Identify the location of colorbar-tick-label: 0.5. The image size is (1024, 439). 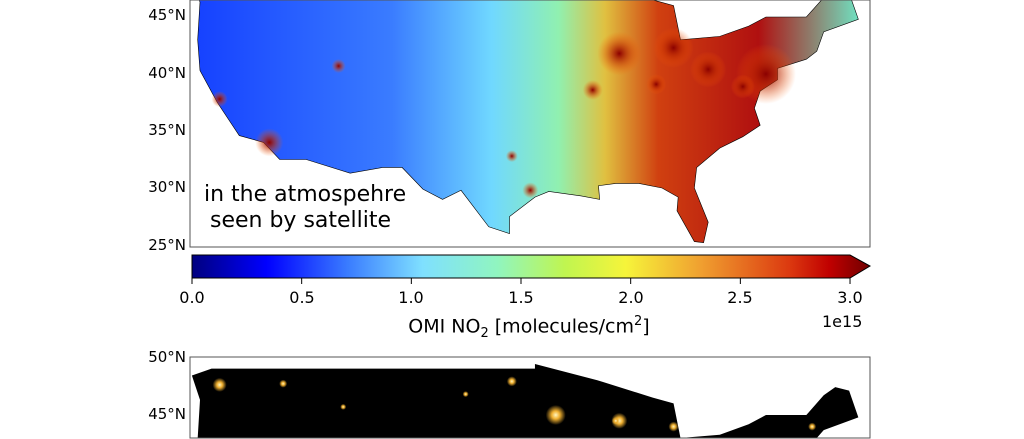
(302, 297).